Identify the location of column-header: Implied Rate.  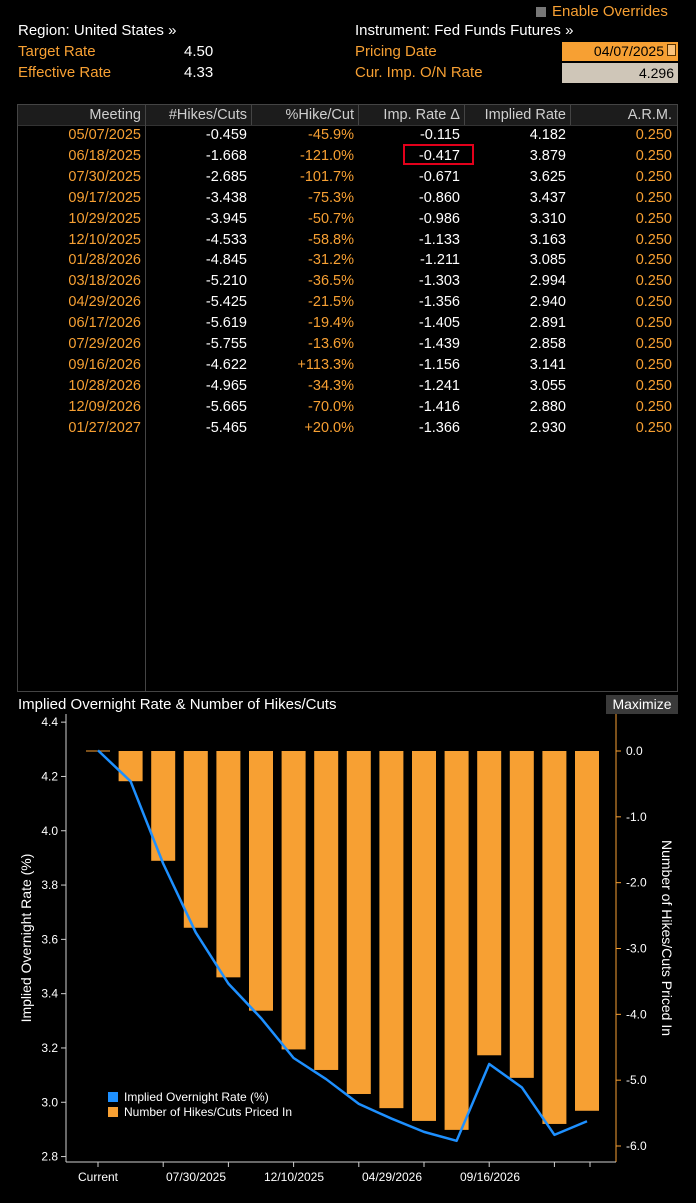
(525, 115).